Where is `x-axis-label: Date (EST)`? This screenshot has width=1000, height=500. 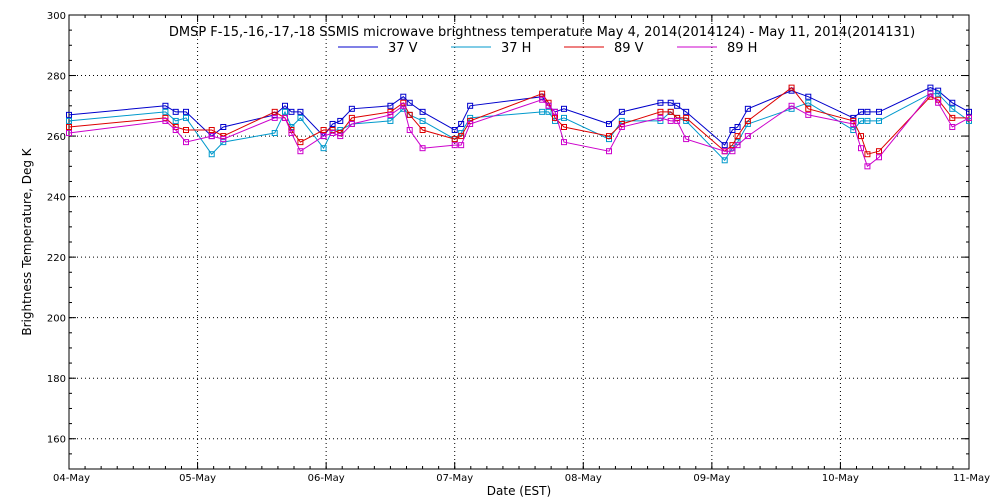
x-axis-label: Date (EST) is located at coordinates (519, 491).